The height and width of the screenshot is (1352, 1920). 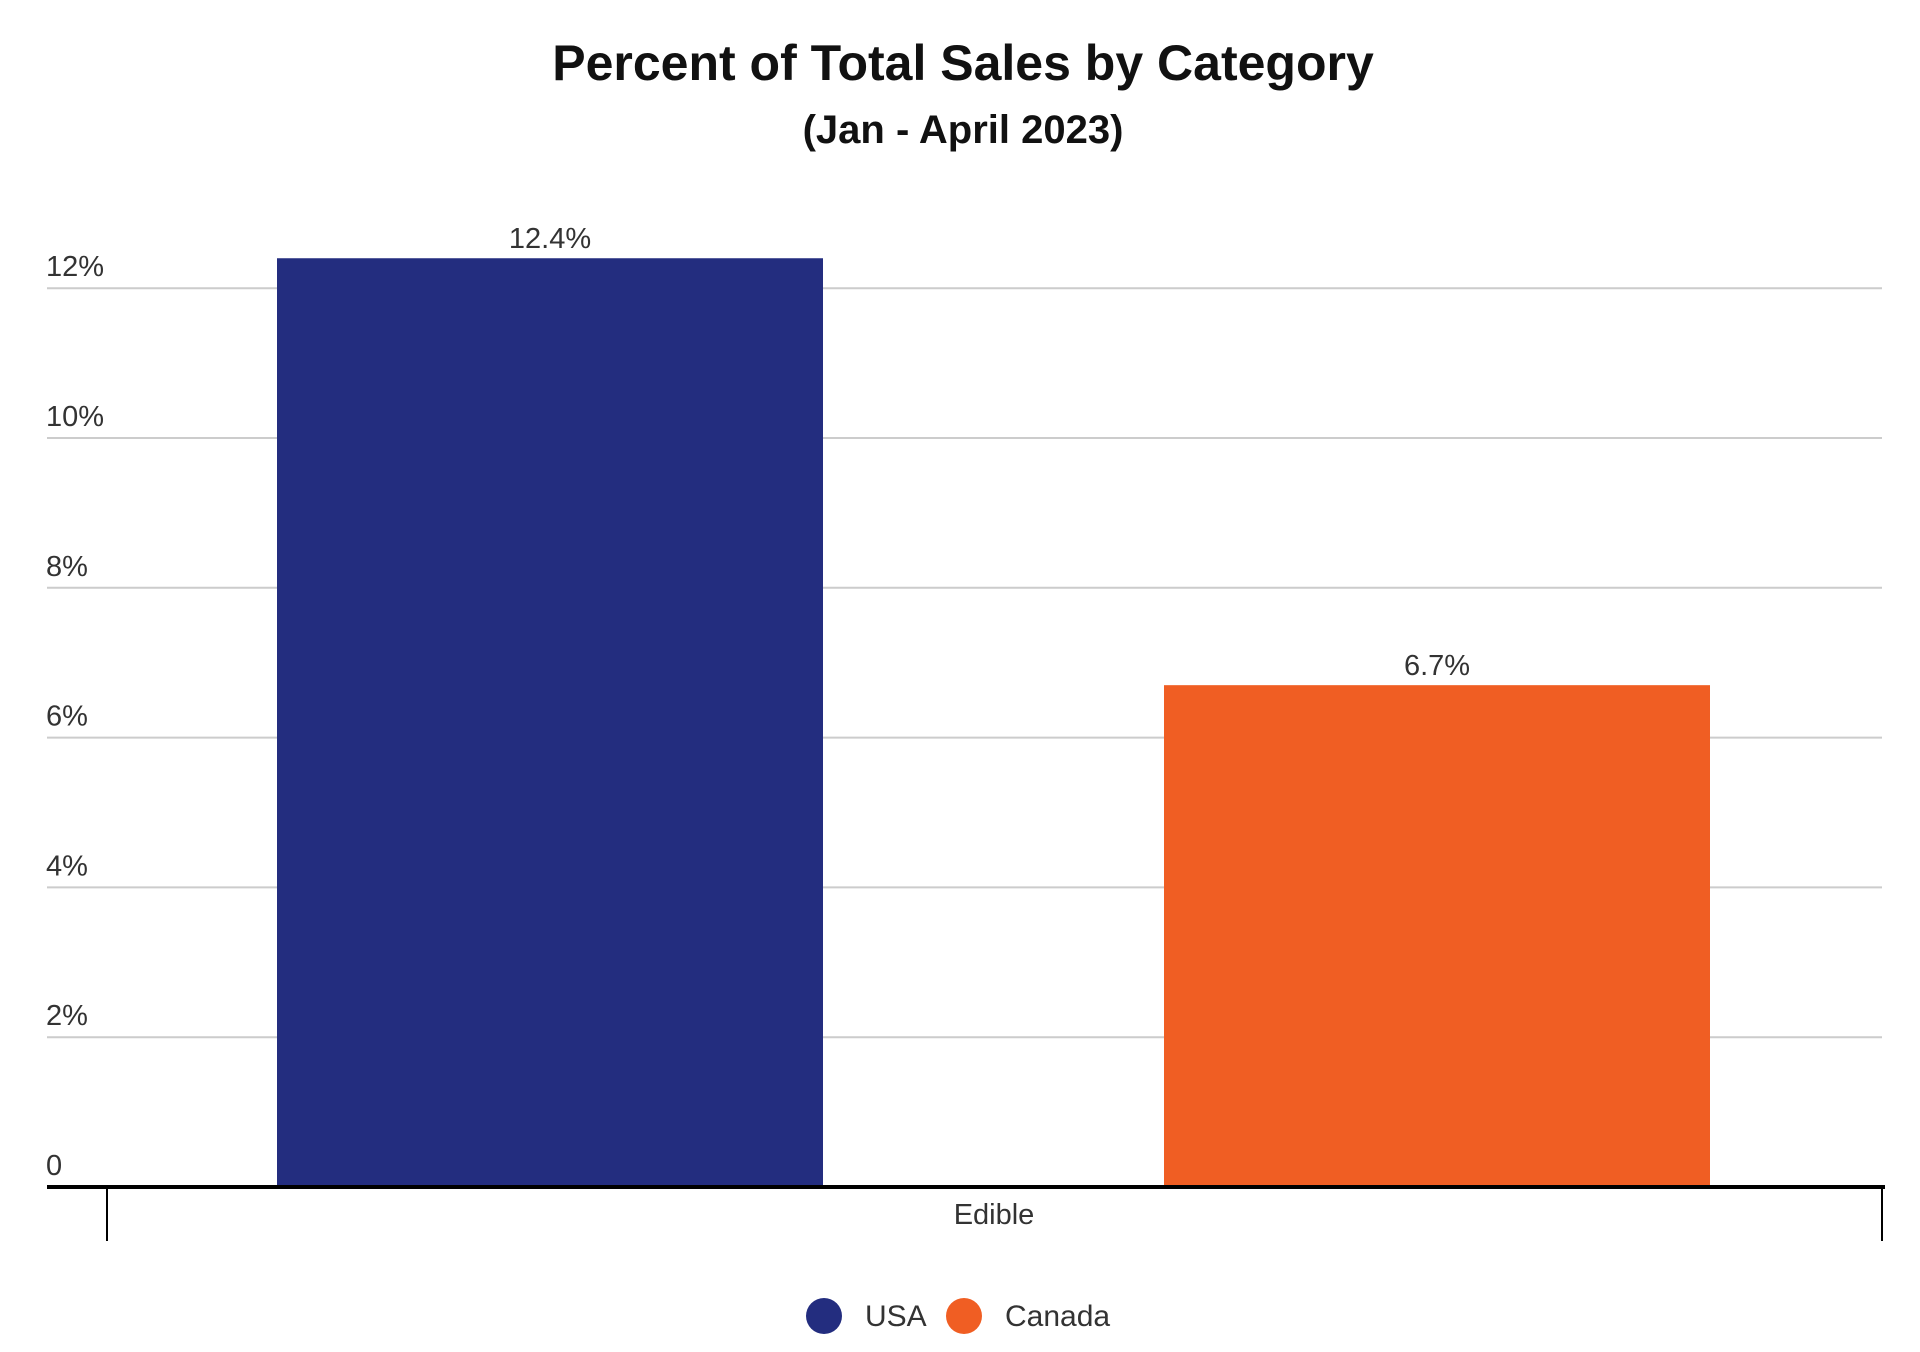 What do you see at coordinates (54, 1166) in the screenshot?
I see `y-axis-tick-label: 0` at bounding box center [54, 1166].